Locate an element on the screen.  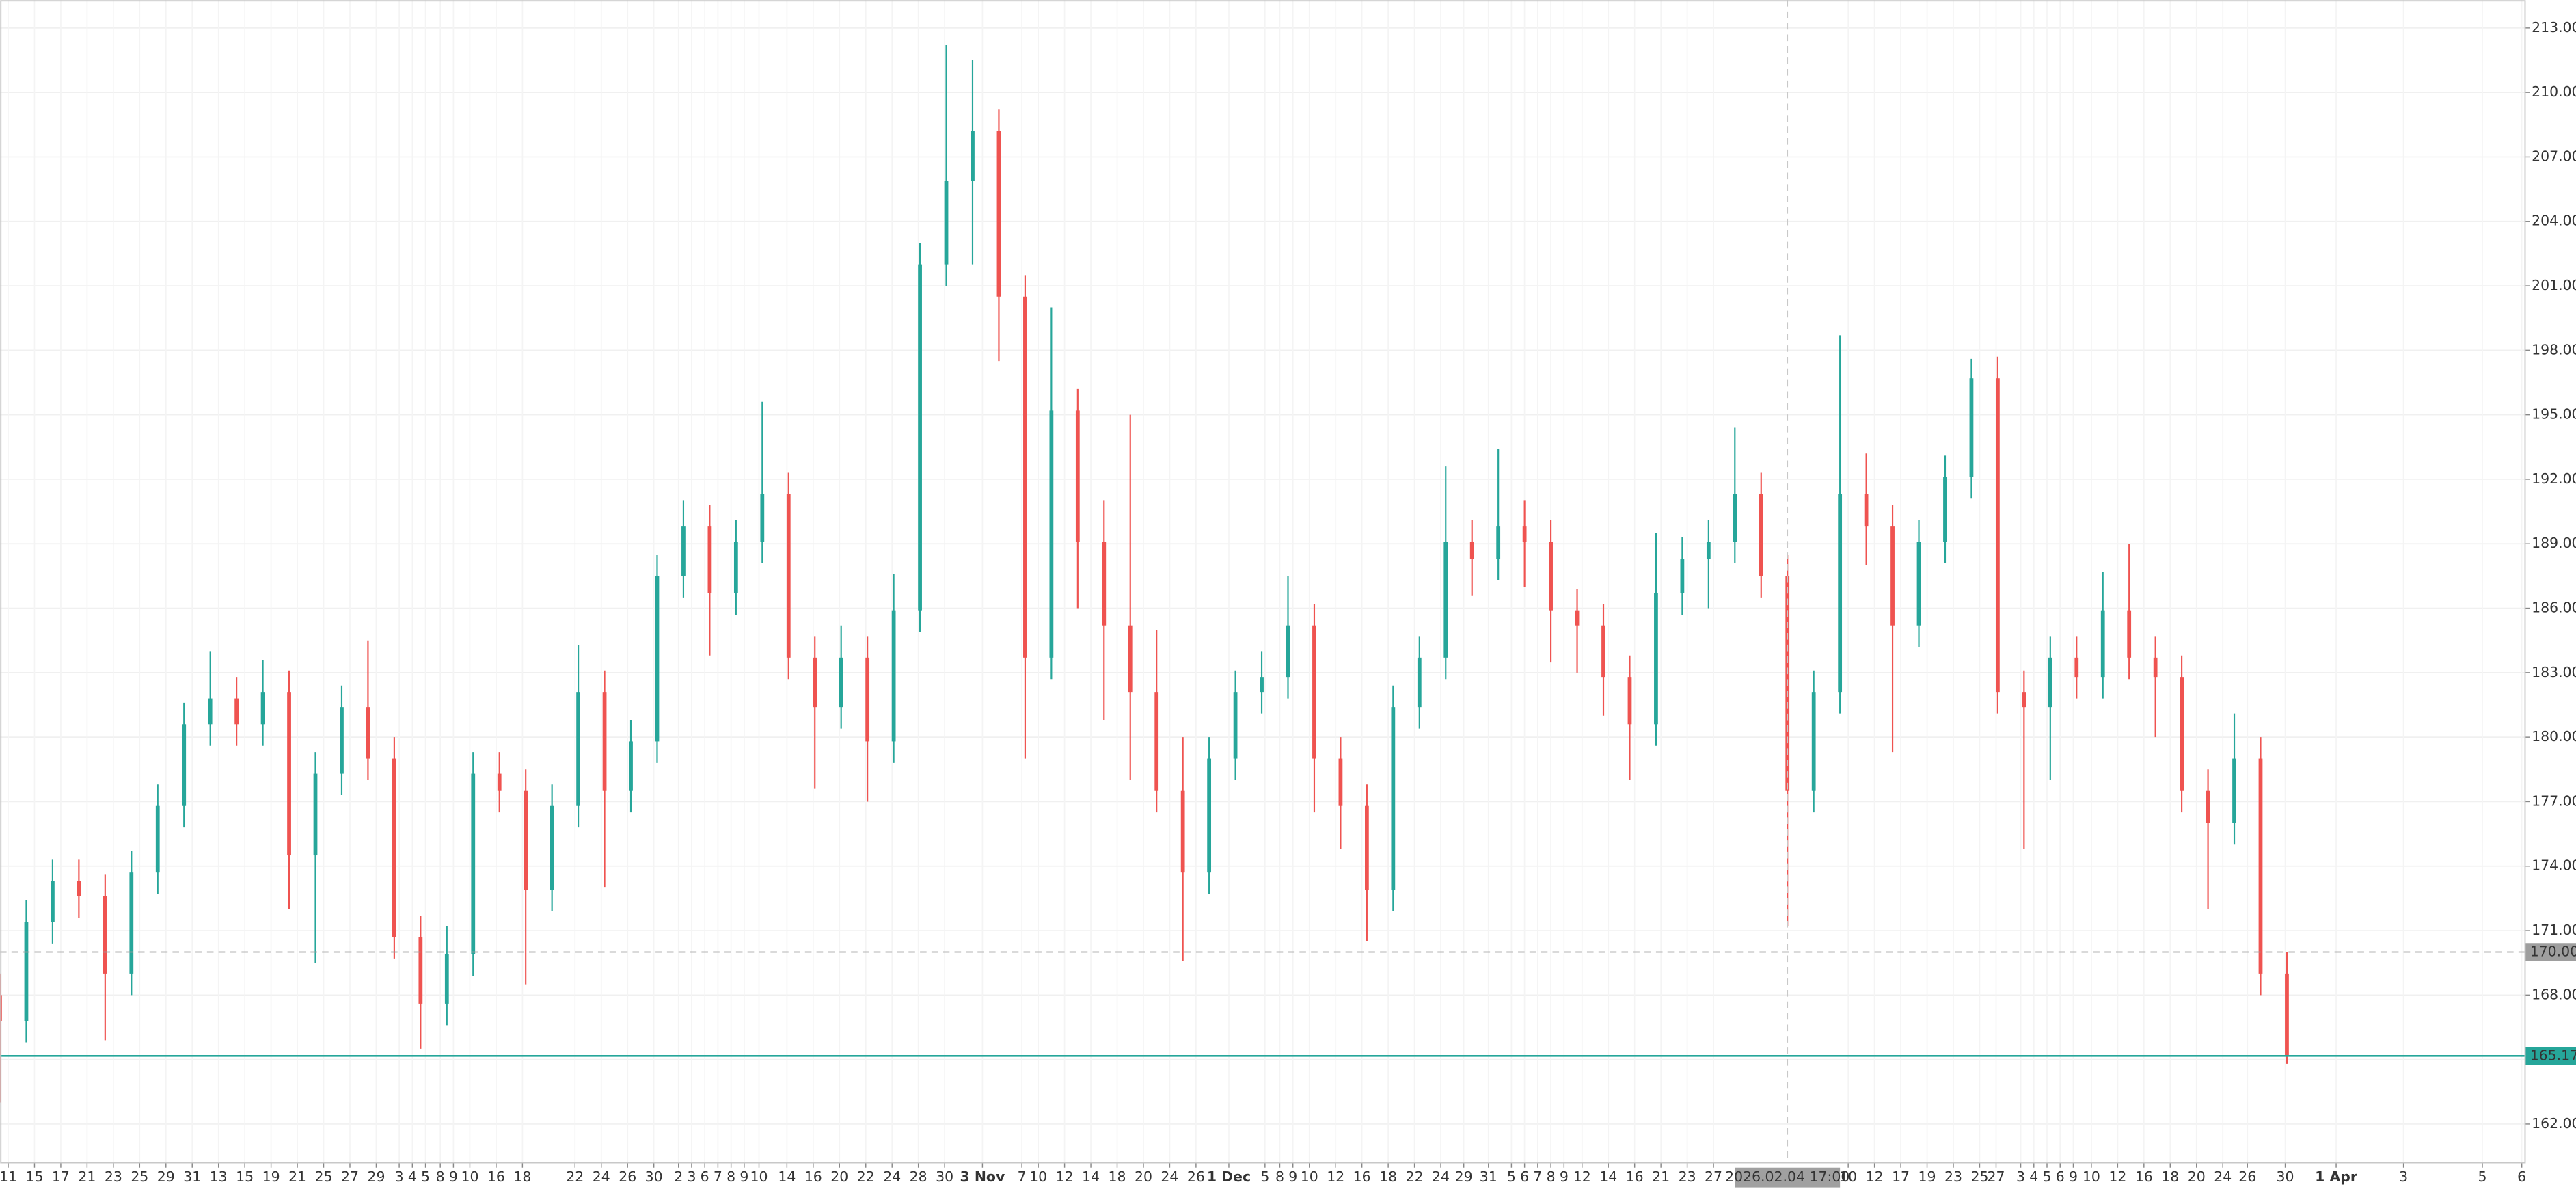
x-tick-label: 18 is located at coordinates (1118, 1176).